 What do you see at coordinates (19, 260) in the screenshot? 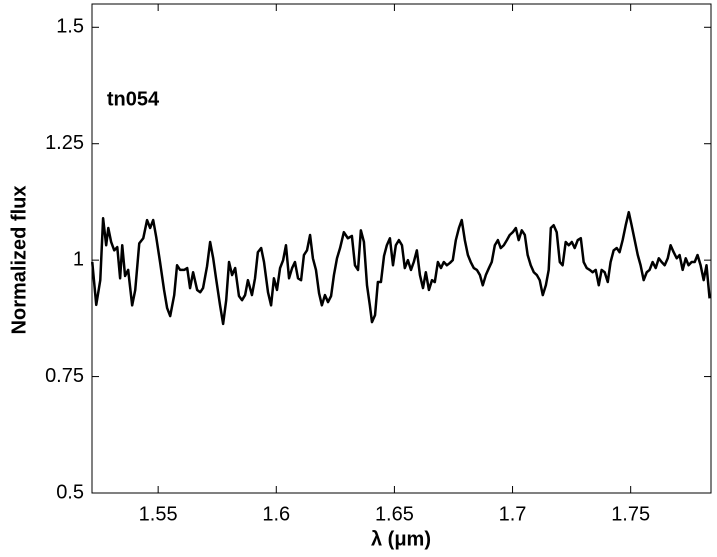
I see `y-axis-label: Normalized flux` at bounding box center [19, 260].